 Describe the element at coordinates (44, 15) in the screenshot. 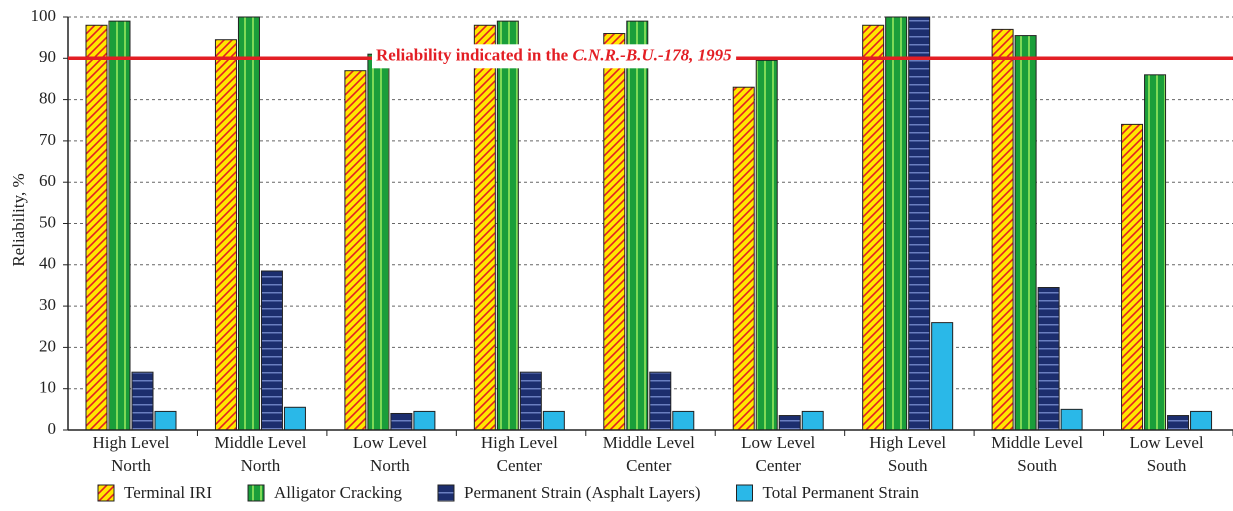

I see `y-tick-label: 100` at that location.